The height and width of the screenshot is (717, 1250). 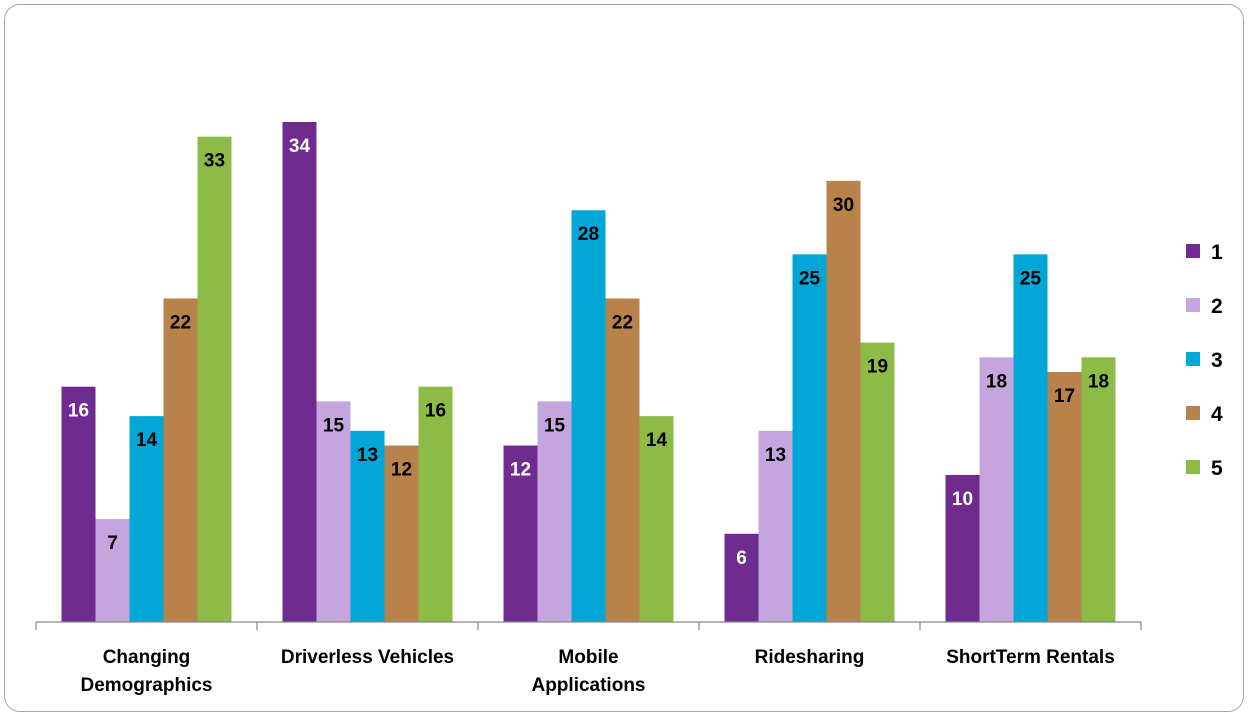 What do you see at coordinates (657, 440) in the screenshot?
I see `data-label-series-5-cat-2: 14` at bounding box center [657, 440].